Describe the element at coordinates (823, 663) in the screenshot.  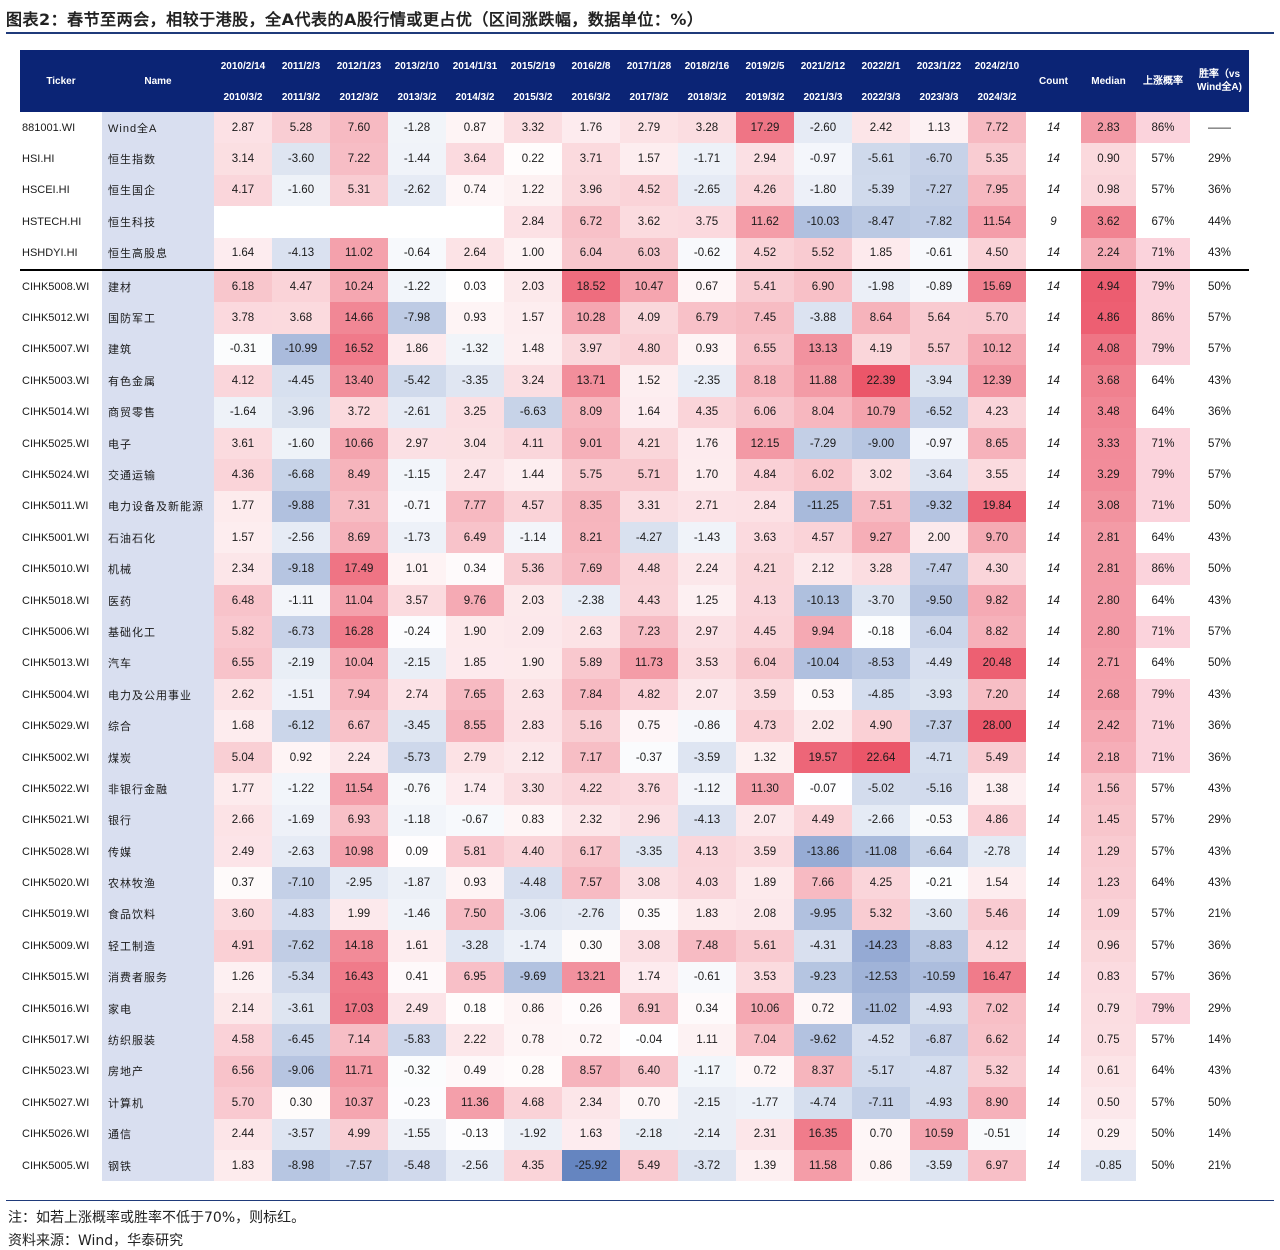
I see `value-cell: -10.04` at that location.